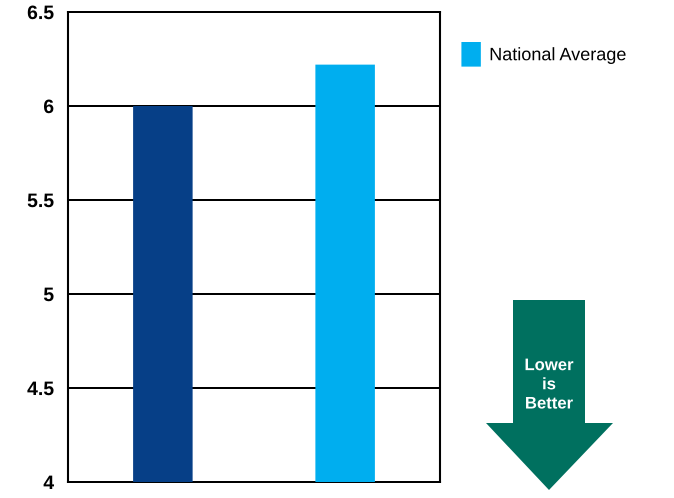 Image resolution: width=674 pixels, height=498 pixels. What do you see at coordinates (40, 389) in the screenshot?
I see `y-tick-label: 4.5` at bounding box center [40, 389].